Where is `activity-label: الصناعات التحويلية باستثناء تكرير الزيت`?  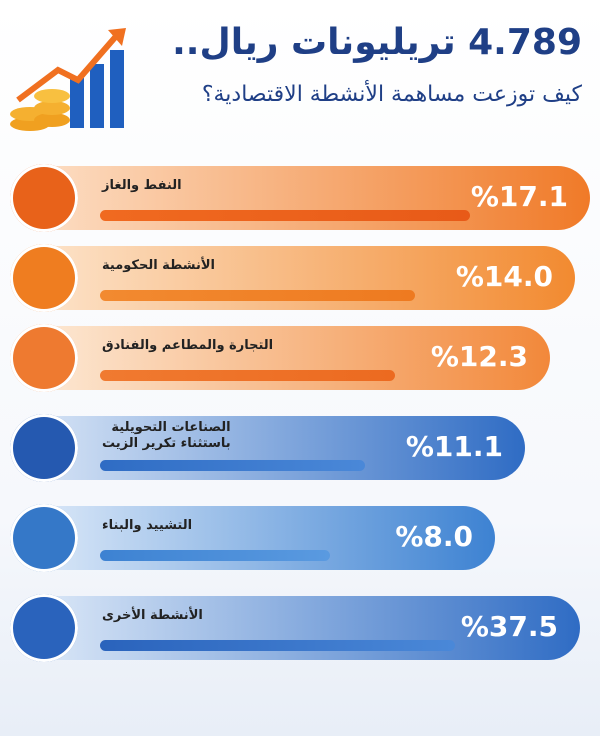
activity-label: الصناعات التحويلية باستثناء تكرير الزيت is located at coordinates (166, 436).